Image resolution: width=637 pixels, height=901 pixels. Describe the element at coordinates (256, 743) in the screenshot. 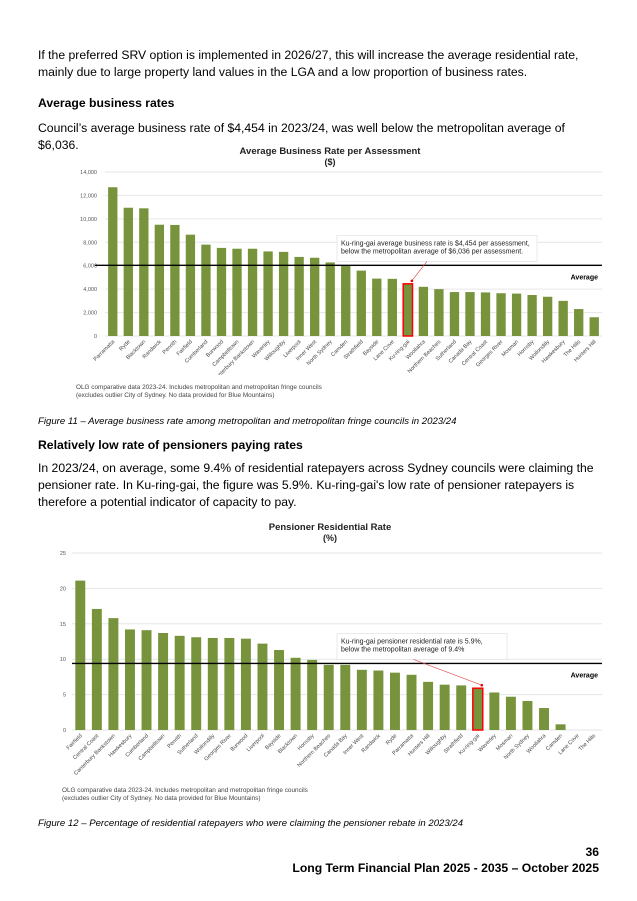

I see `x-tick-label: Liverpool` at that location.